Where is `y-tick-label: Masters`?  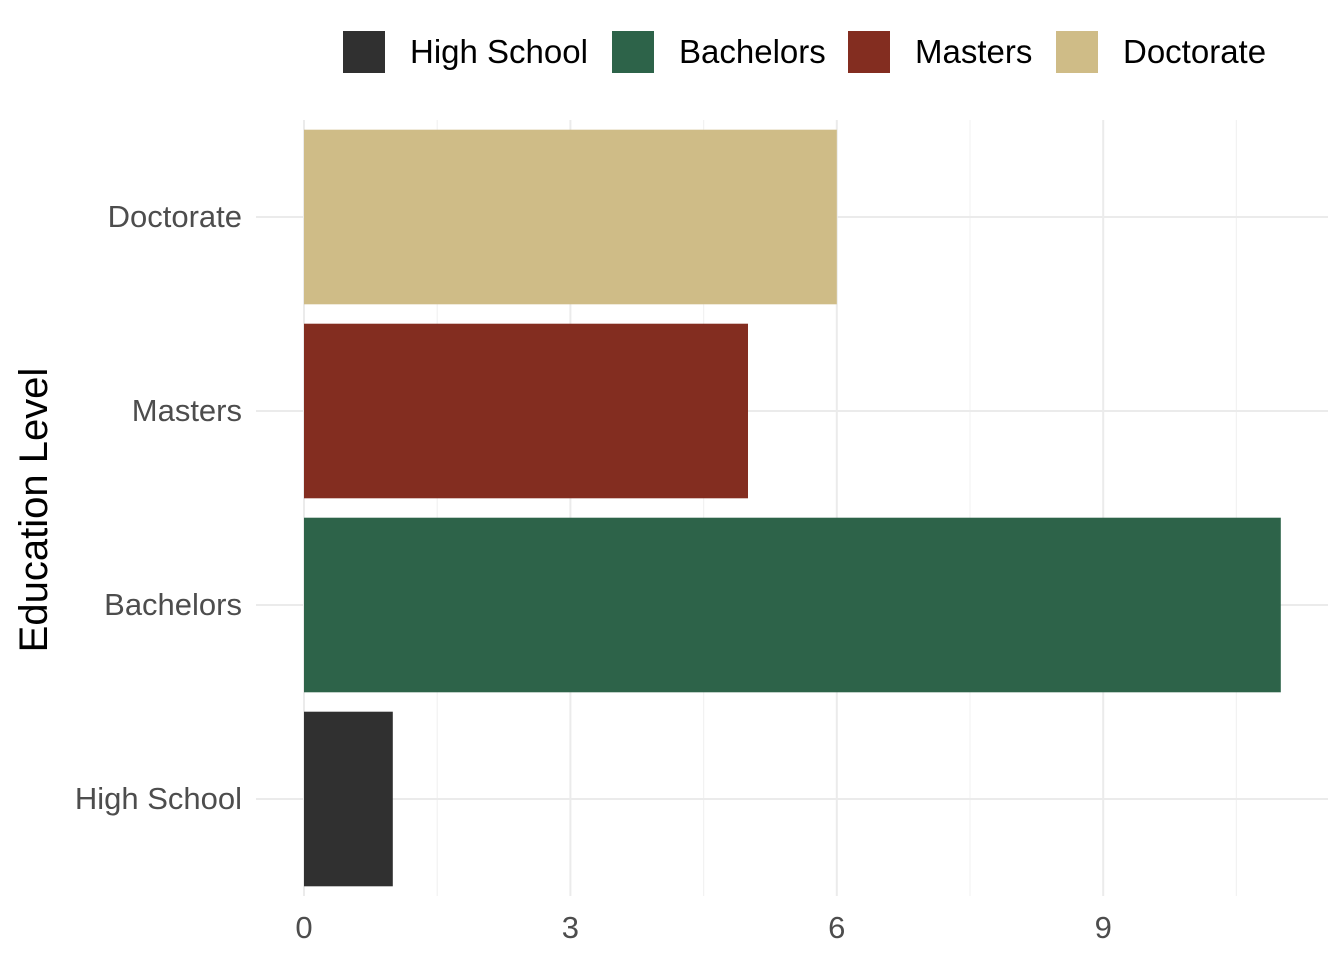
y-tick-label: Masters is located at coordinates (186, 410).